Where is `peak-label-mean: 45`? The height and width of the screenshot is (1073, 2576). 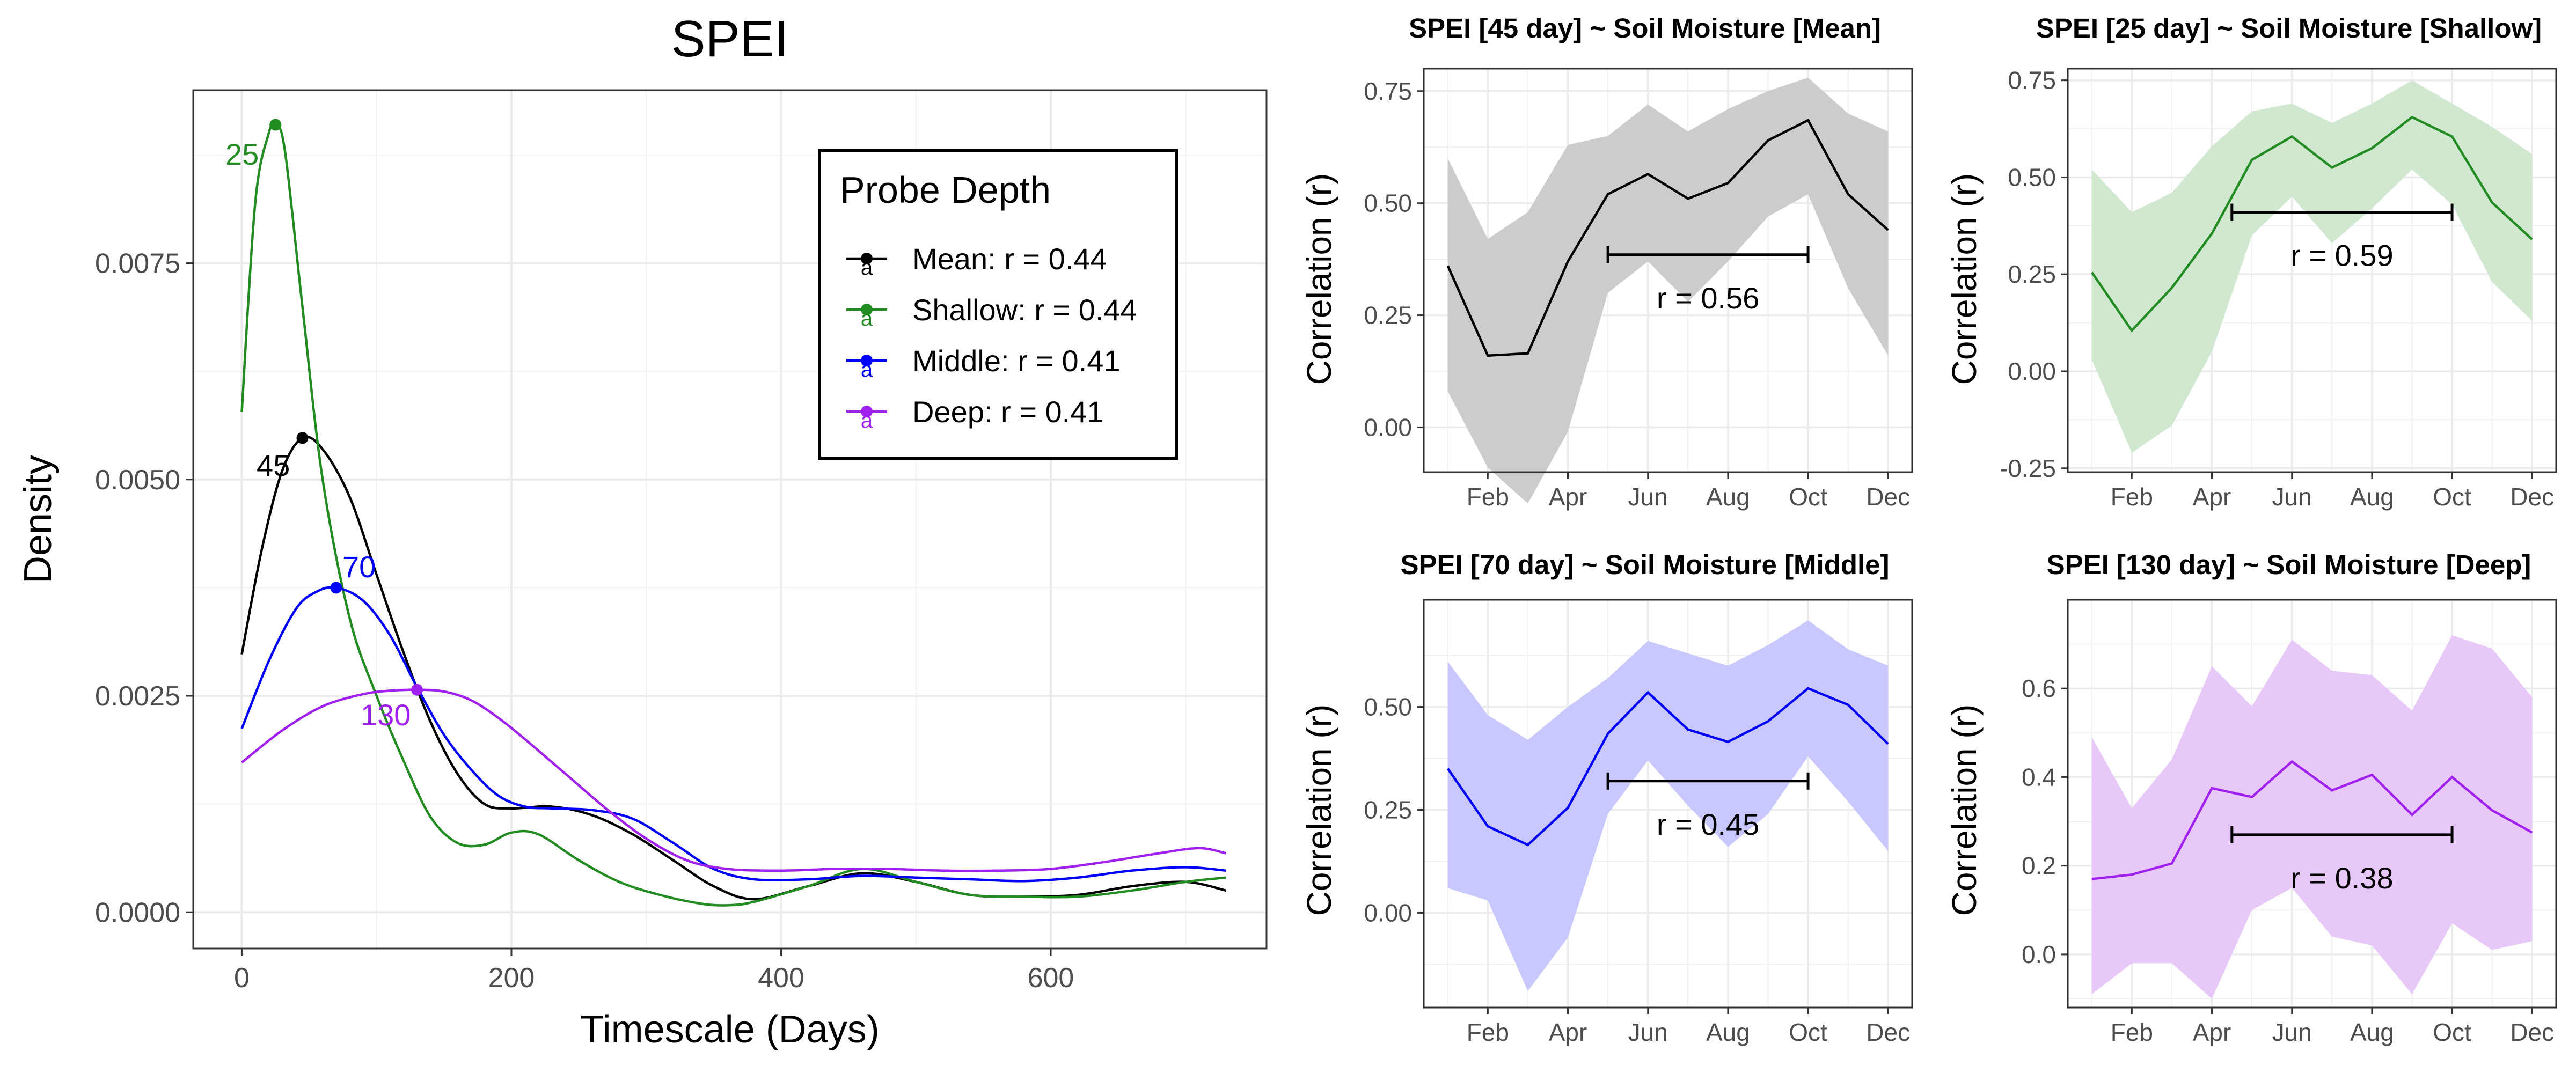 peak-label-mean: 45 is located at coordinates (273, 465).